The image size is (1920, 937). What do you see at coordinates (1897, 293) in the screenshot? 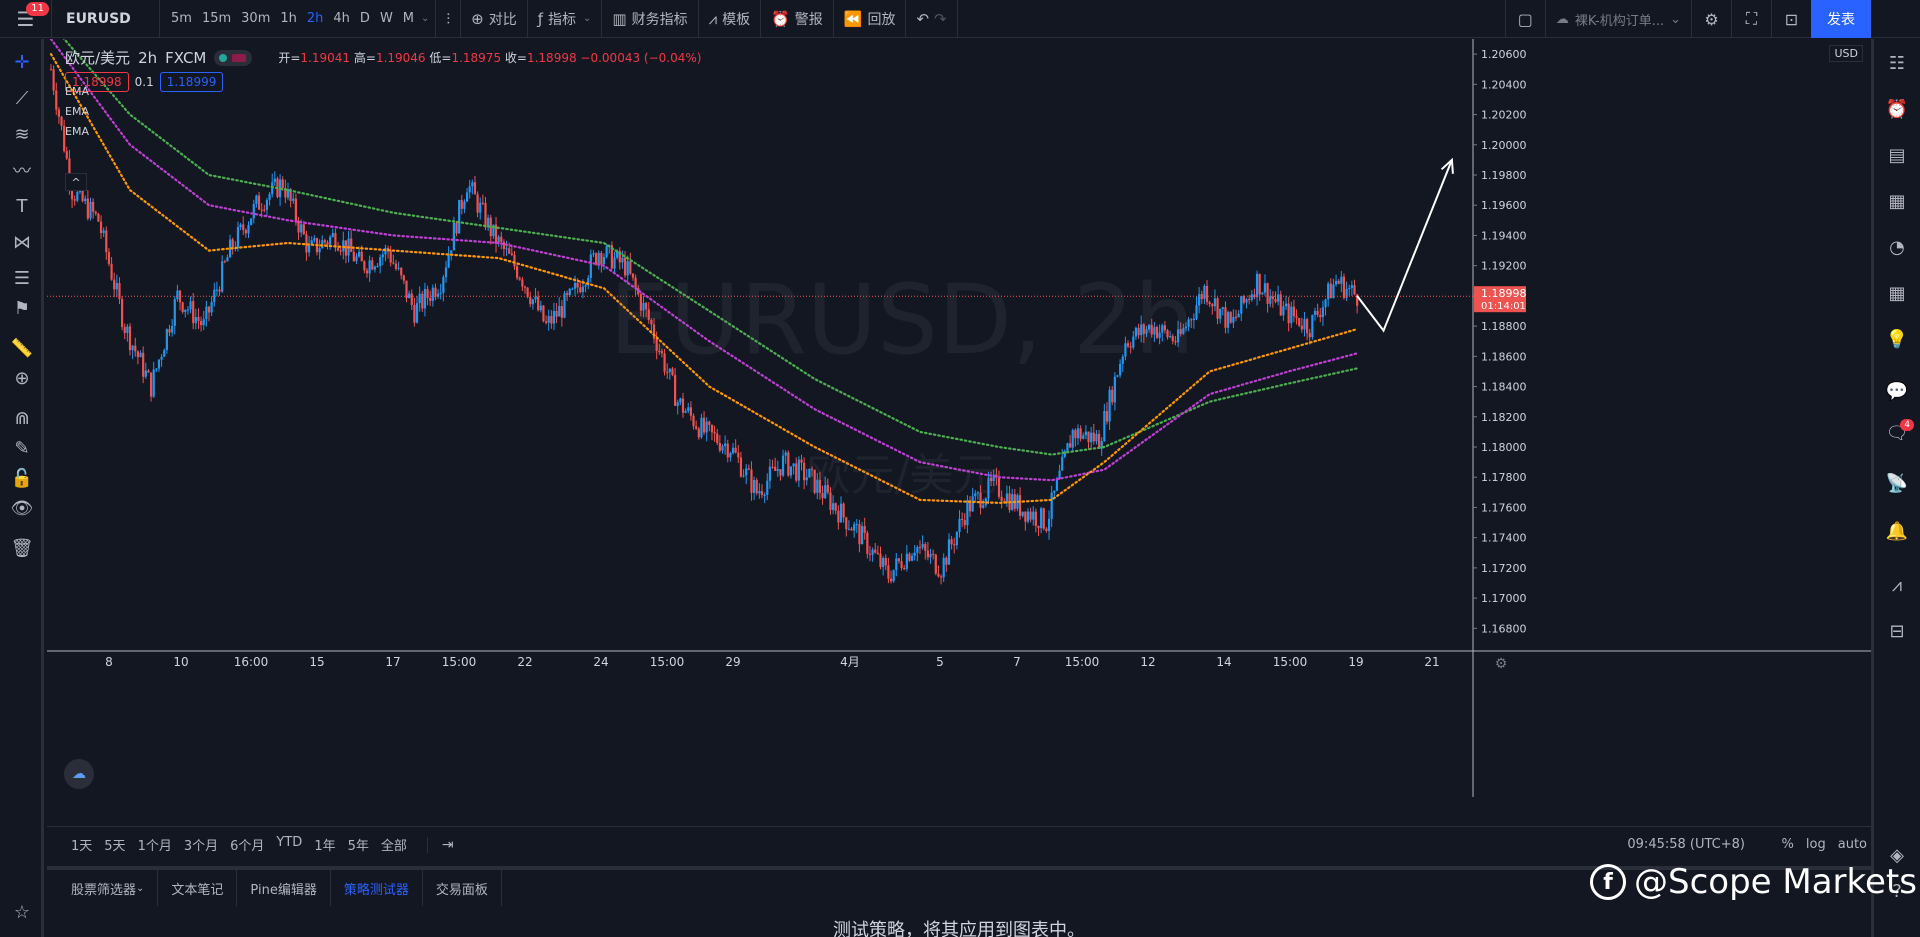
I see `calendar-button: ▦` at bounding box center [1897, 293].